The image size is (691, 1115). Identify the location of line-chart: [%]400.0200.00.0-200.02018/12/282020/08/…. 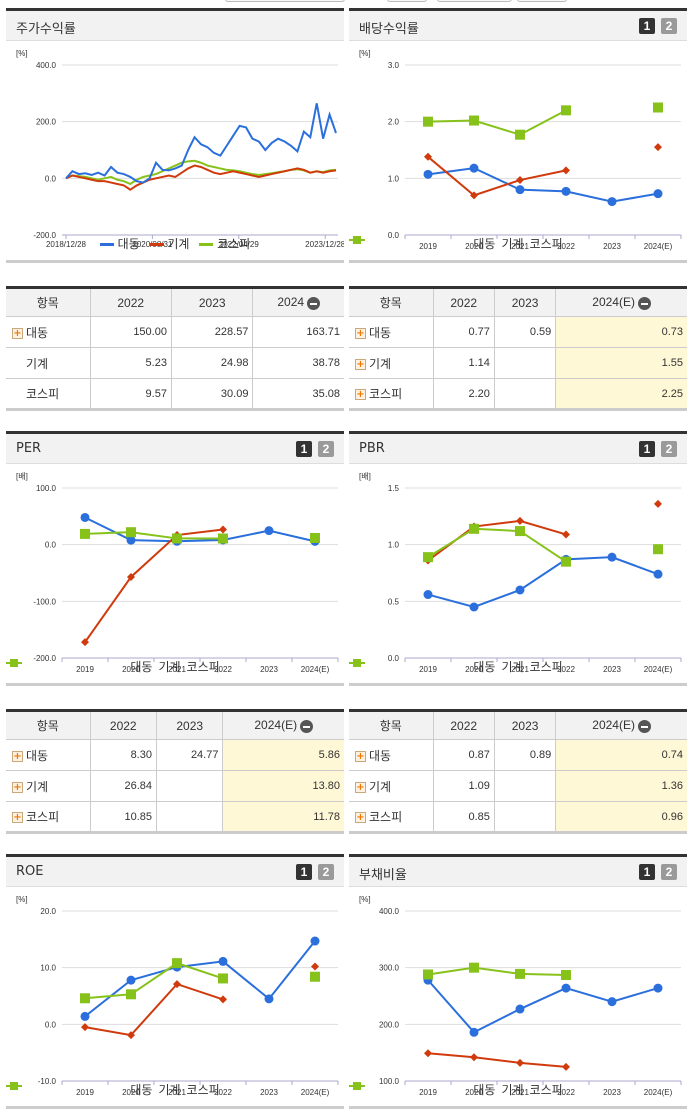
(175, 152).